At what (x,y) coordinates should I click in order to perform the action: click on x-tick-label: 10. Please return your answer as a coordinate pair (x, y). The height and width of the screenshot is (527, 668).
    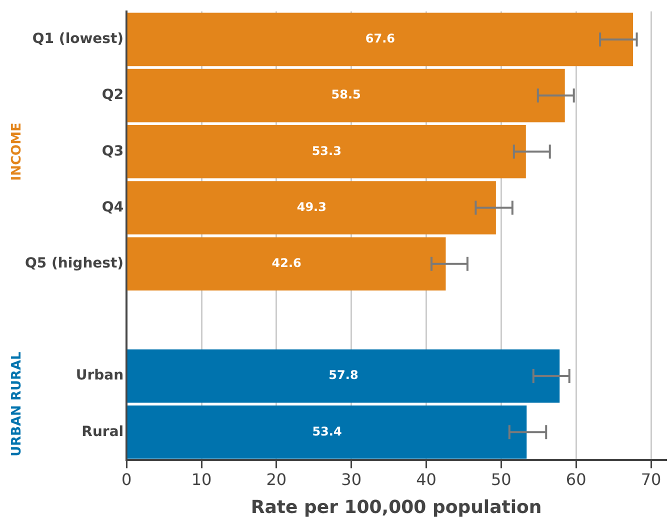
    Looking at the image, I should click on (201, 479).